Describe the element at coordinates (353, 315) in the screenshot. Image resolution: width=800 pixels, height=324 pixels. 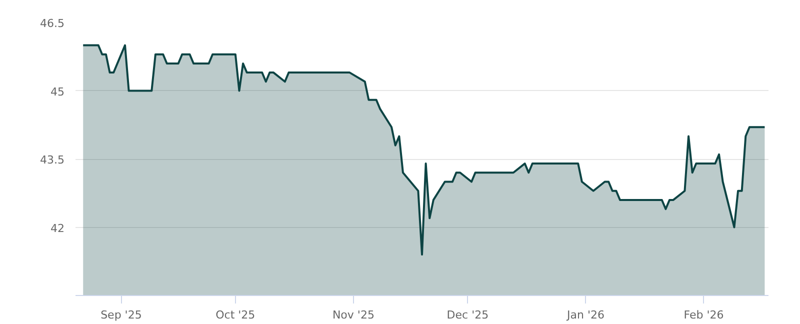
I see `x-tick-label: Nov '25` at that location.